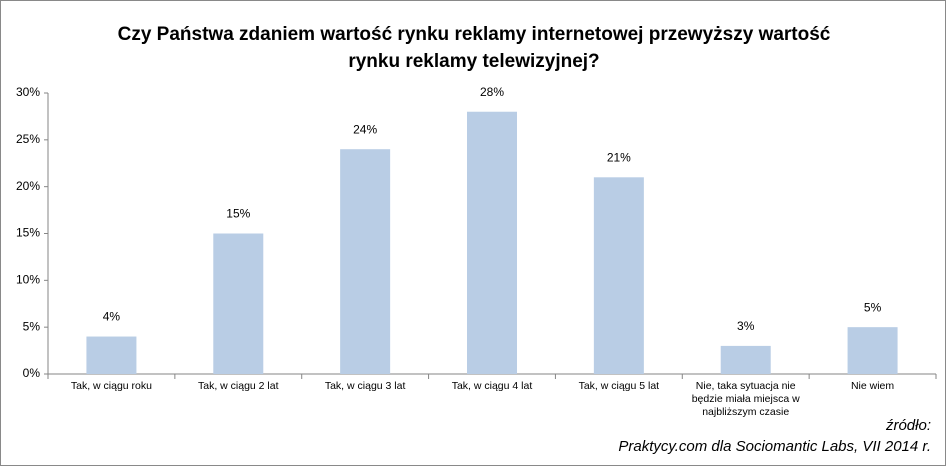 The height and width of the screenshot is (466, 946). Describe the element at coordinates (32, 373) in the screenshot. I see `y-tick-label: 0%` at that location.